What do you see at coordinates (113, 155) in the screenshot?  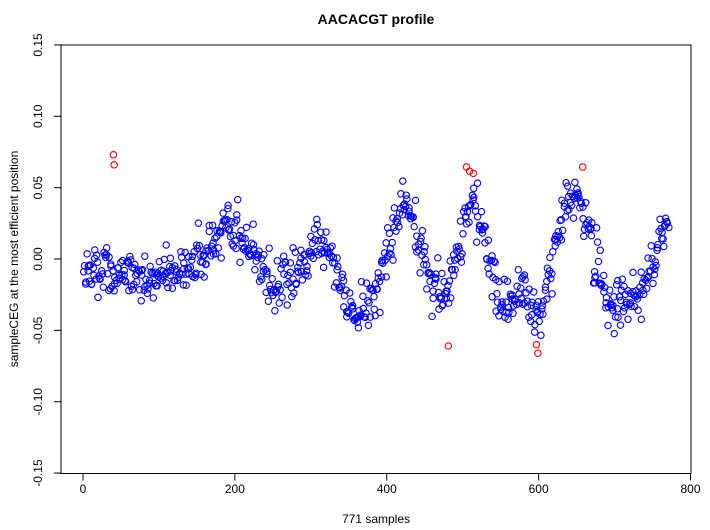 I see `outlier-point` at bounding box center [113, 155].